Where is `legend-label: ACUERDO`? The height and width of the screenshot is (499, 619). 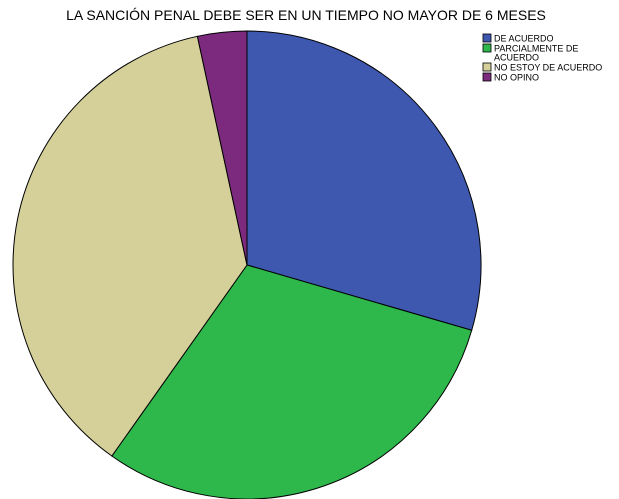
legend-label: ACUERDO is located at coordinates (516, 58).